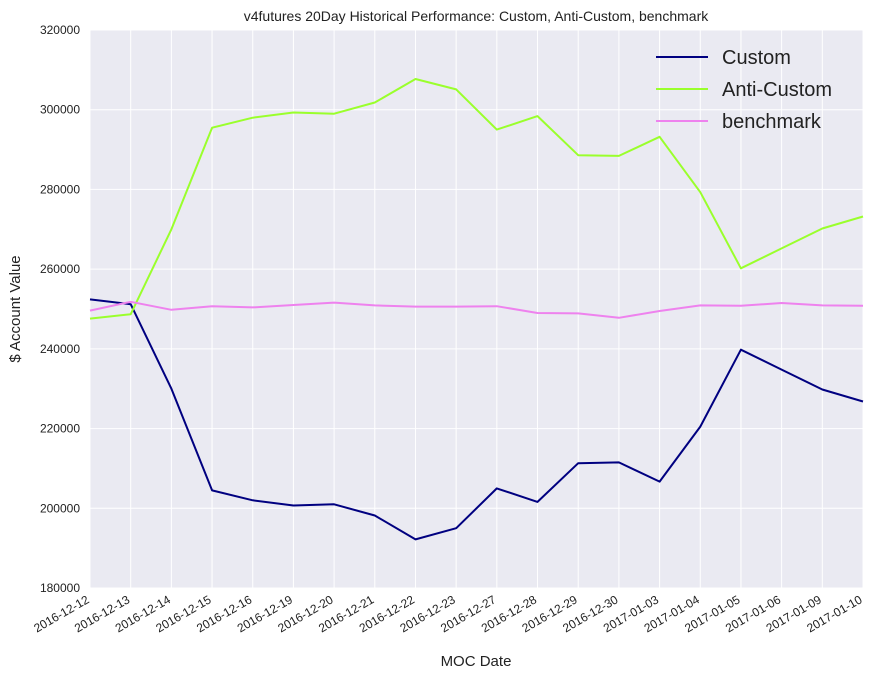 The image size is (873, 678). I want to click on legend: Custom Anti-Custom benchmark, so click(744, 90).